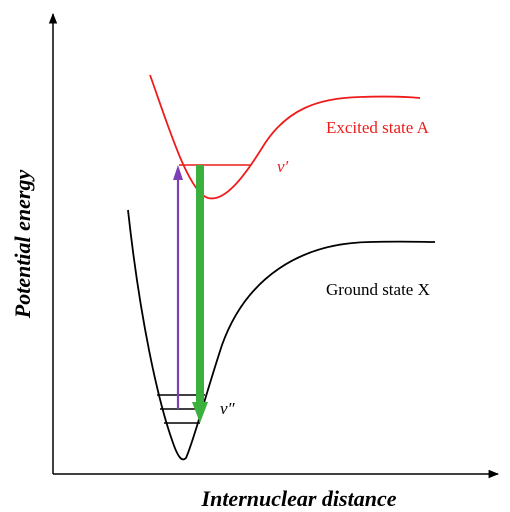 The image size is (510, 512). I want to click on excited-state-curve, so click(285, 137).